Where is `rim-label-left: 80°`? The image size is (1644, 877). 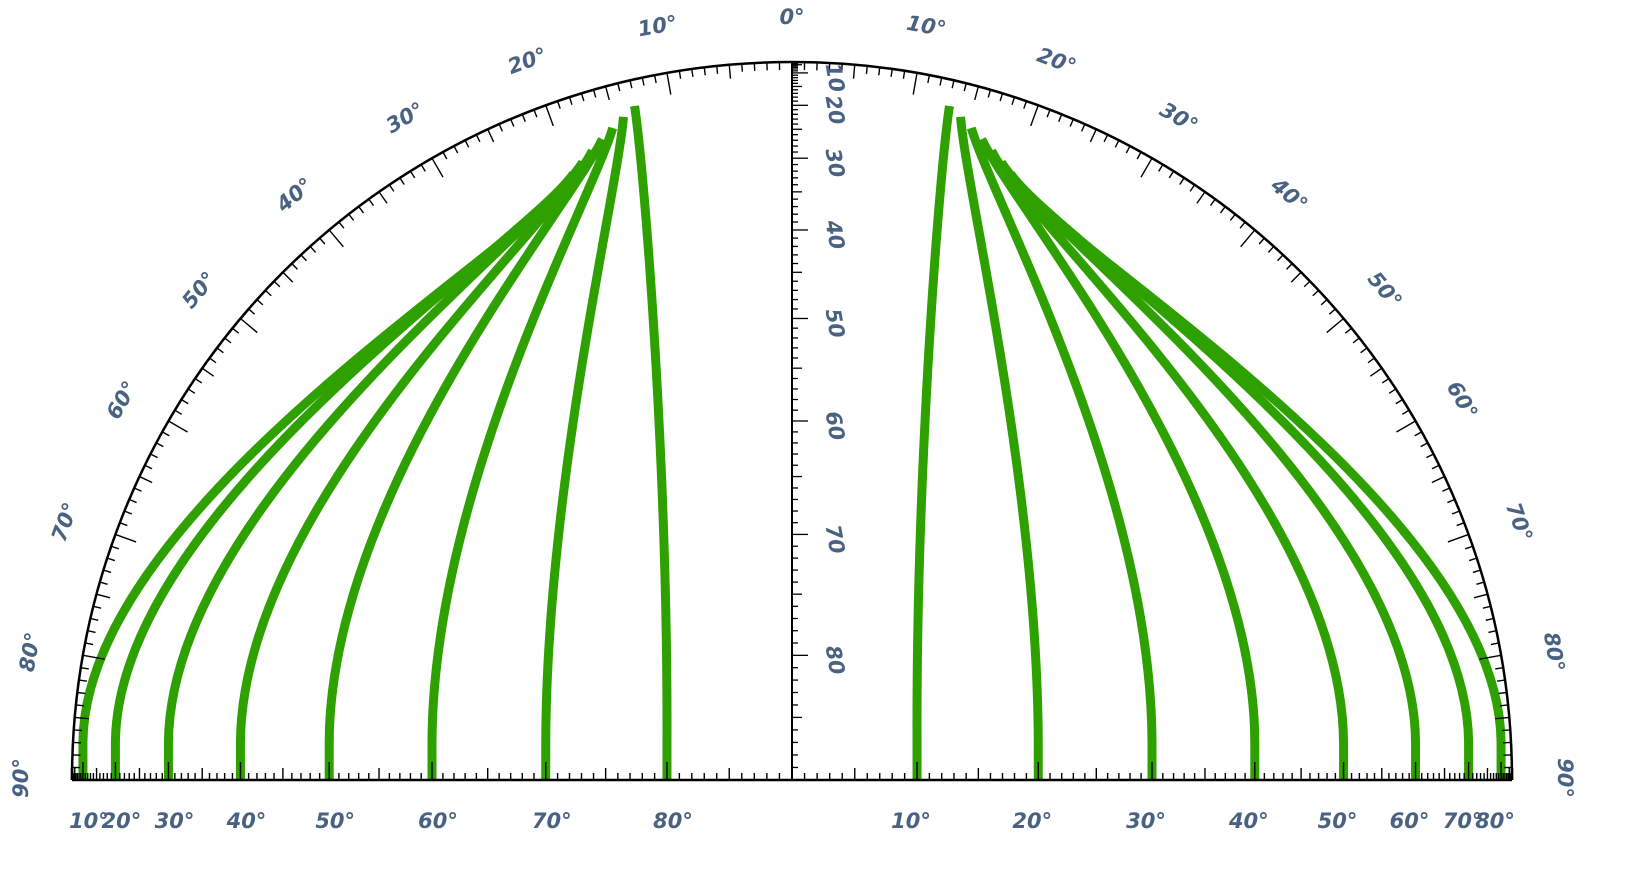 rim-label-left: 80° is located at coordinates (30, 651).